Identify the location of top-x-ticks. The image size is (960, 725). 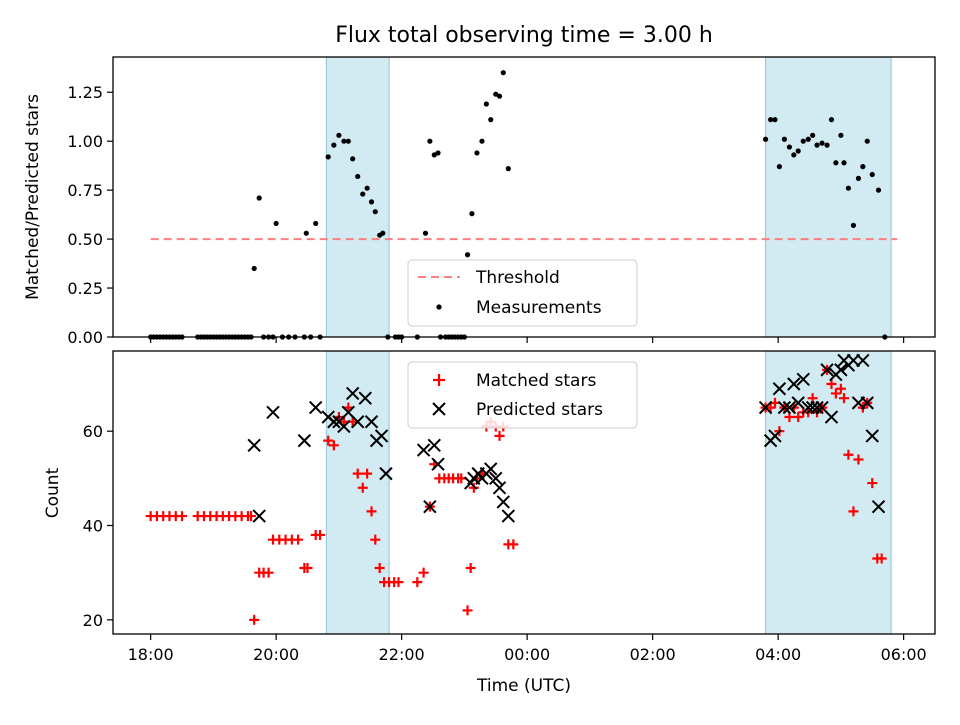
(527, 340).